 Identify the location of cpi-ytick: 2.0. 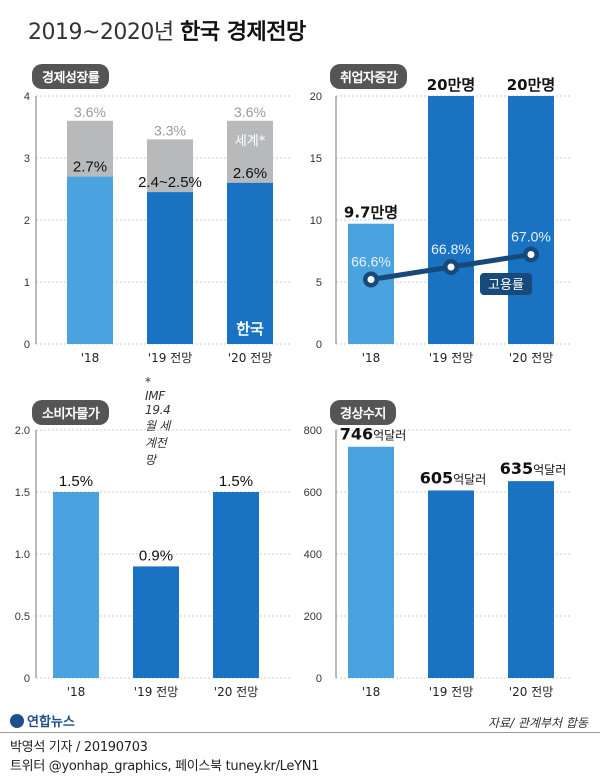
(22, 431).